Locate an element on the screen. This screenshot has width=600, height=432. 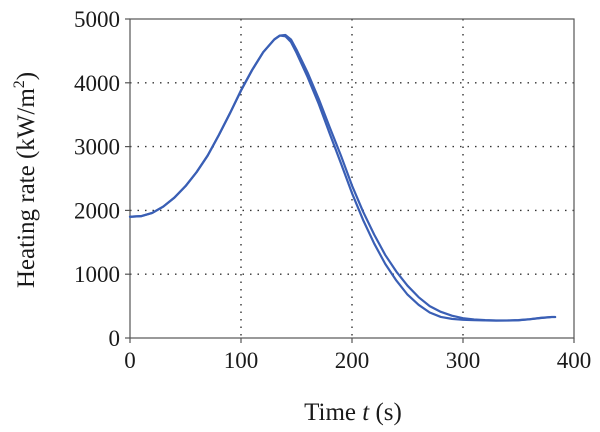
y-tick-label-0: 0 is located at coordinates (115, 338).